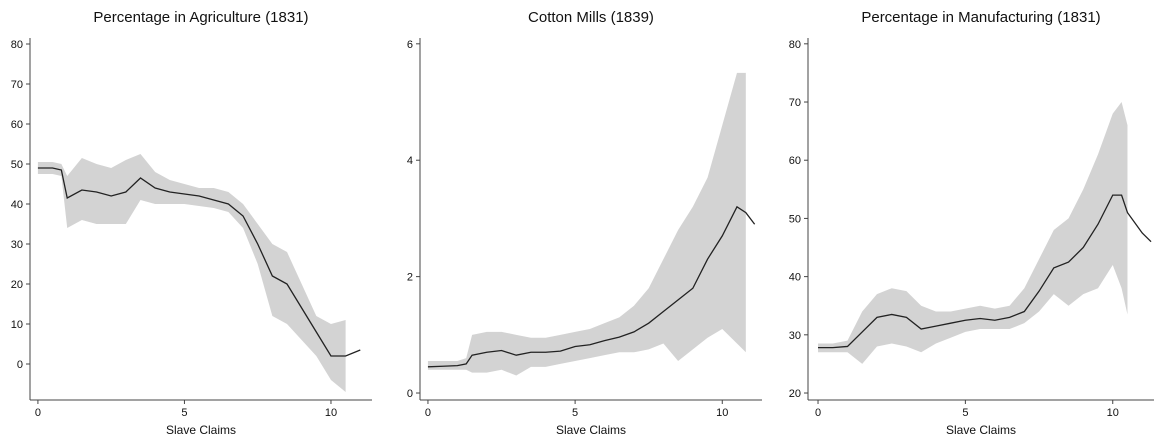 The image size is (1154, 440). Describe the element at coordinates (200, 17) in the screenshot. I see `chart-title: Percentage in Agriculture (1831)` at that location.